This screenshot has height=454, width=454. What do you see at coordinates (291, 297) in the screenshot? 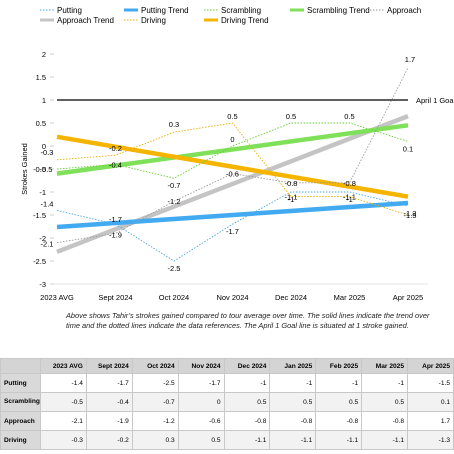
I see `x-tick-label: Dec 2024` at bounding box center [291, 297].